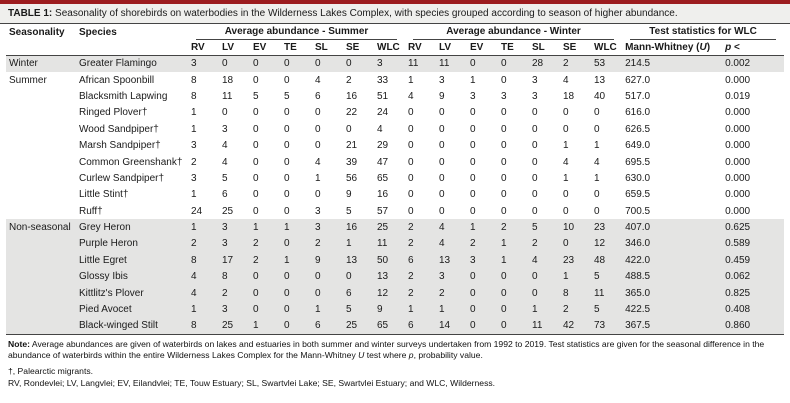  What do you see at coordinates (738, 64) in the screenshot?
I see `p-value-cell: 0.002` at bounding box center [738, 64].